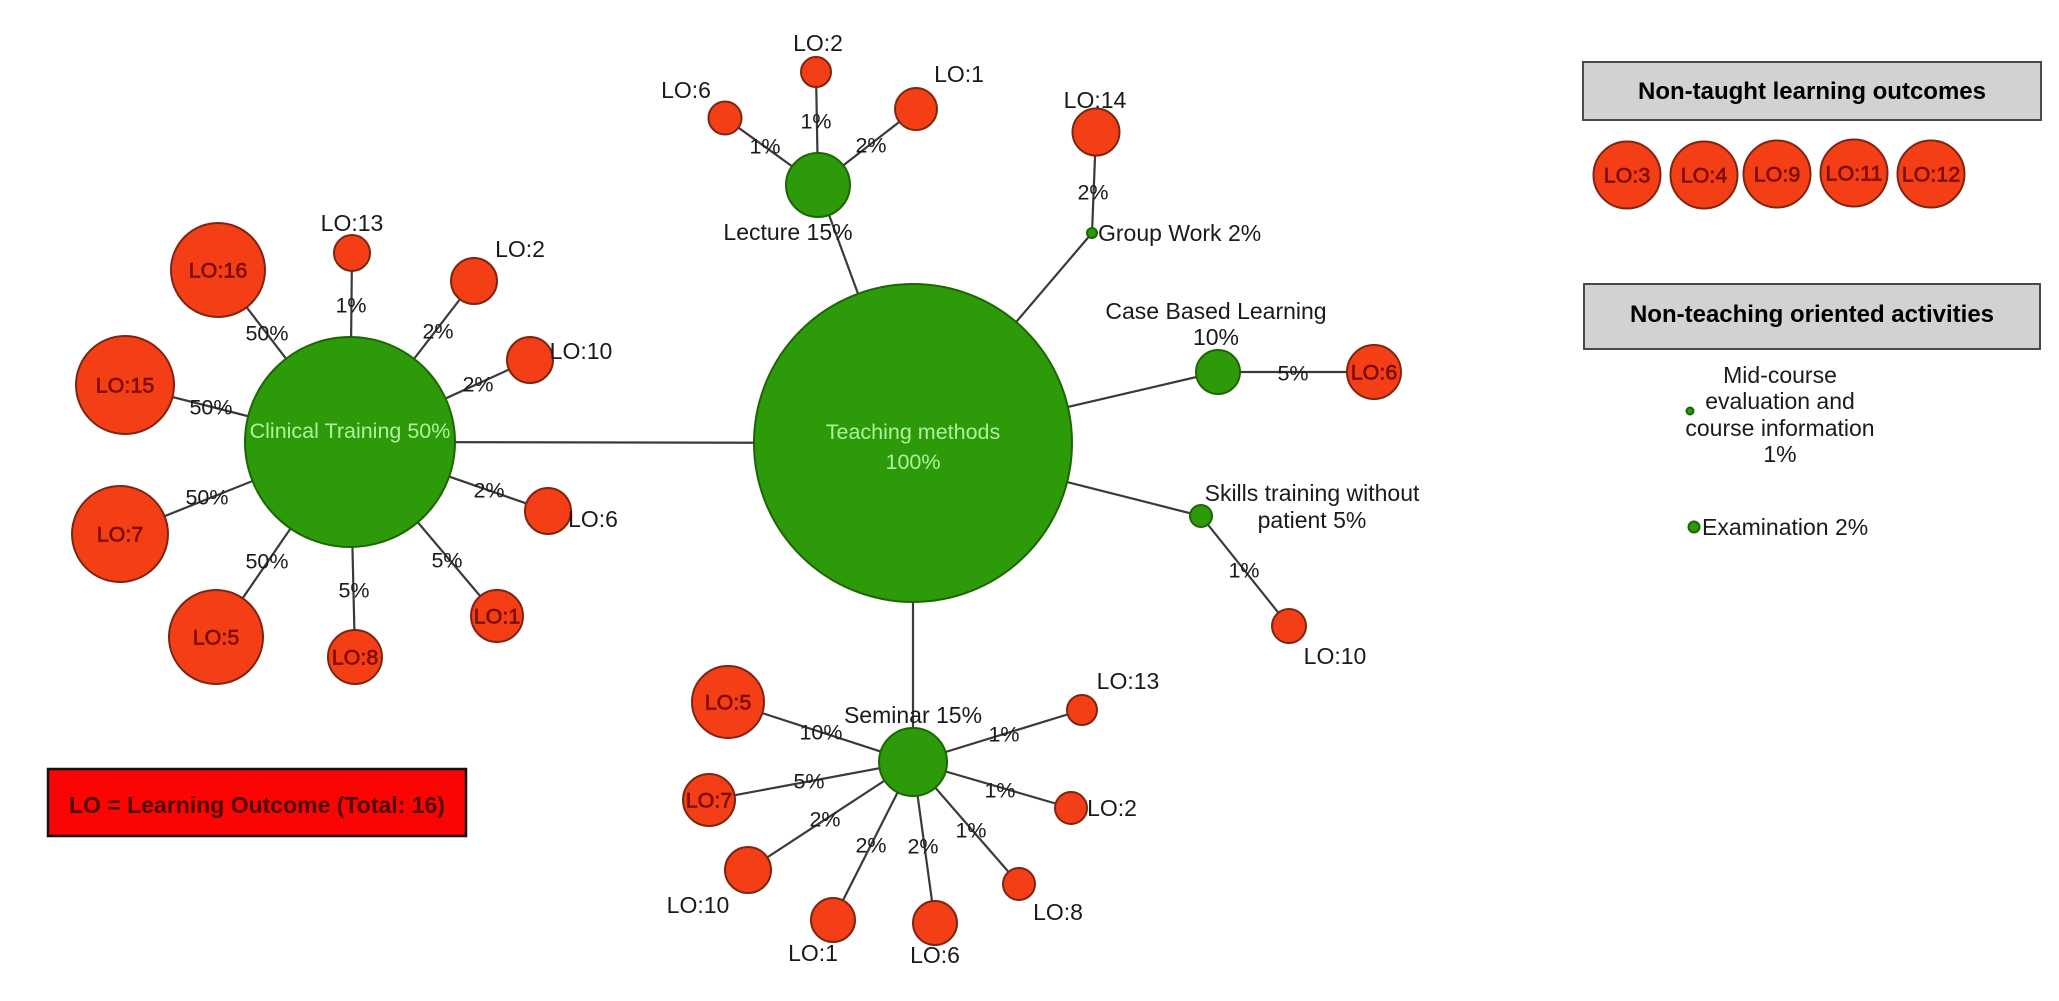 The height and width of the screenshot is (1001, 2059). I want to click on svg-text: LO:3, so click(1627, 176).